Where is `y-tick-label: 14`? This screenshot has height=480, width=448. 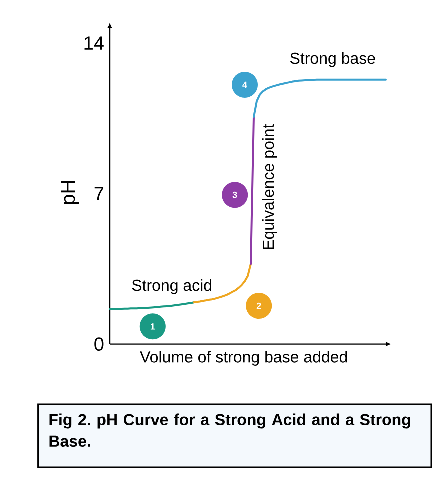
y-tick-label: 14 is located at coordinates (94, 43).